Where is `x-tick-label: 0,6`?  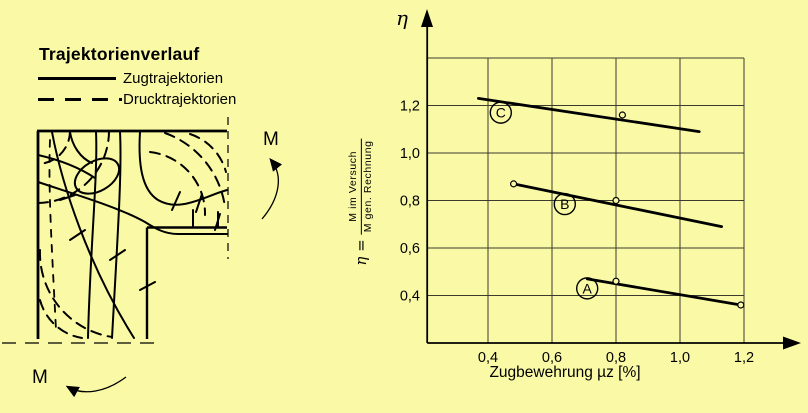
x-tick-label: 0,6 is located at coordinates (552, 358).